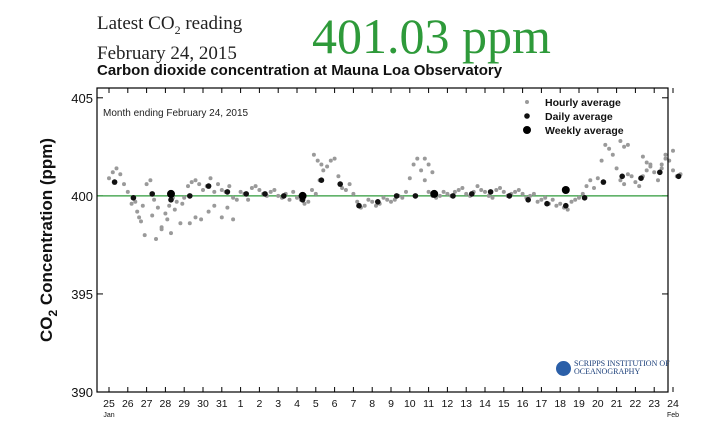  What do you see at coordinates (82, 294) in the screenshot?
I see `y-tick-label: 395` at bounding box center [82, 294].